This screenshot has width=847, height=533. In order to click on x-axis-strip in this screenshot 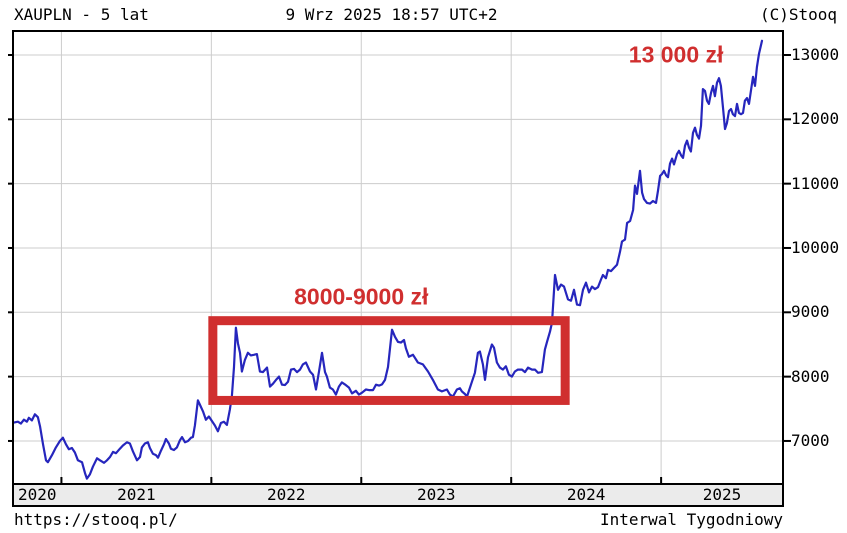, I will do `click(398, 495)`.